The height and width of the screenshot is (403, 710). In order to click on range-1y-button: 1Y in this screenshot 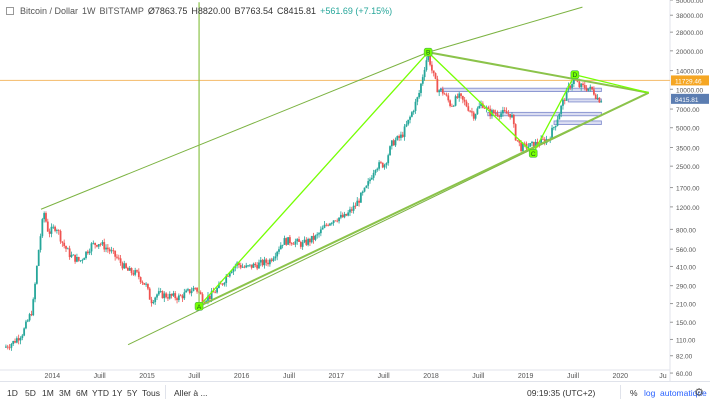, I will do `click(117, 393)`.